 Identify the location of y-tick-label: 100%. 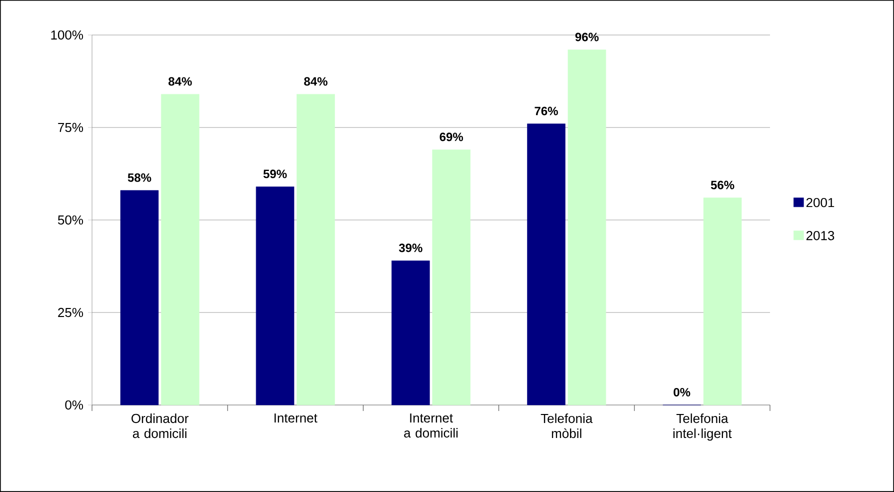
(67, 35).